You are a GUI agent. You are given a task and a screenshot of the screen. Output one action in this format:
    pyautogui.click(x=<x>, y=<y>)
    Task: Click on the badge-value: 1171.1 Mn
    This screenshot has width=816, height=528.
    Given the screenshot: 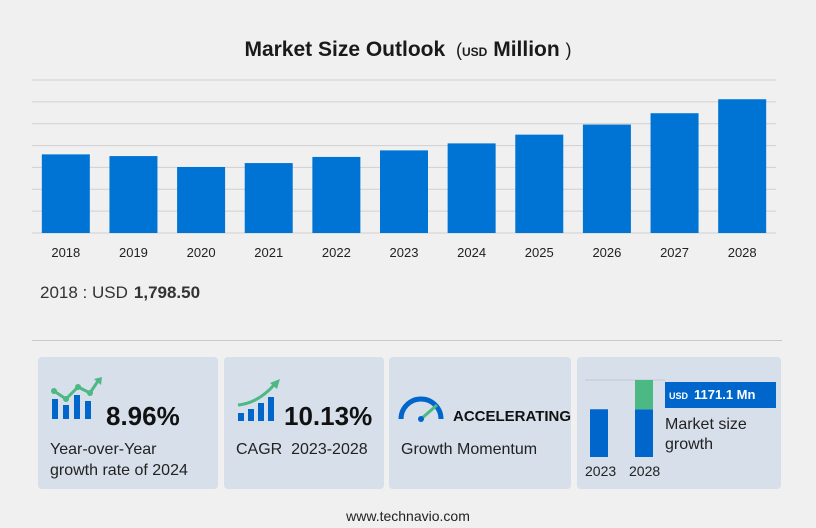 What is the action you would take?
    pyautogui.click(x=725, y=394)
    